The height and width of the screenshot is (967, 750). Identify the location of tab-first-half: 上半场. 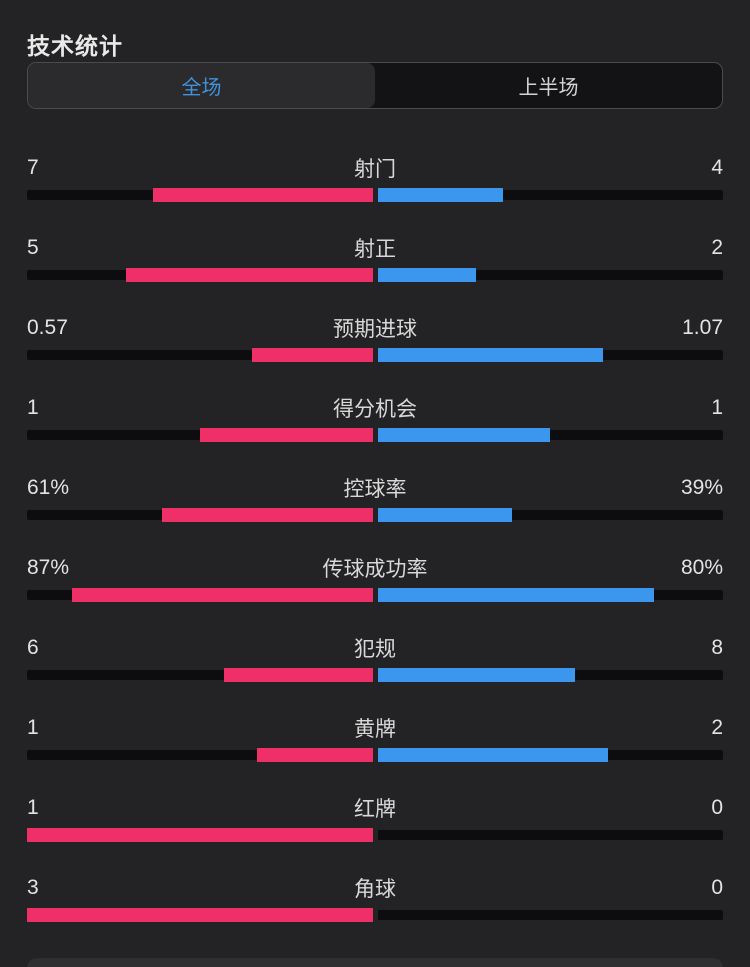
(548, 88).